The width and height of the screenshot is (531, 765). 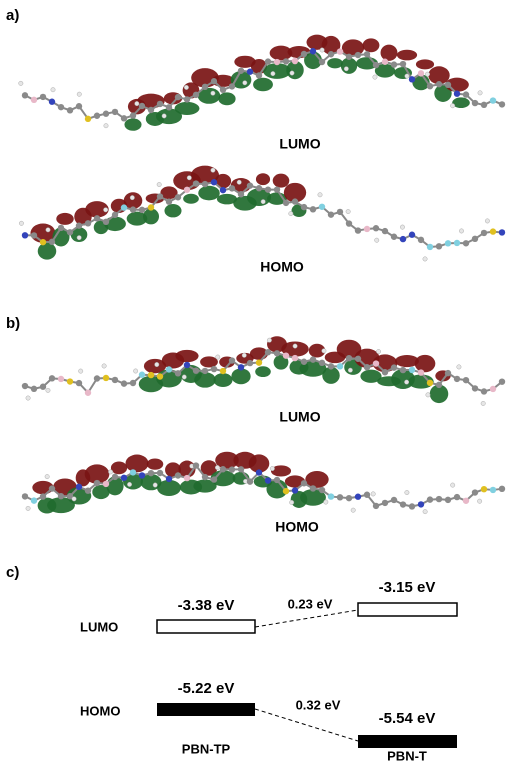 What do you see at coordinates (206, 605) in the screenshot?
I see `level-value: -3.38 eV` at bounding box center [206, 605].